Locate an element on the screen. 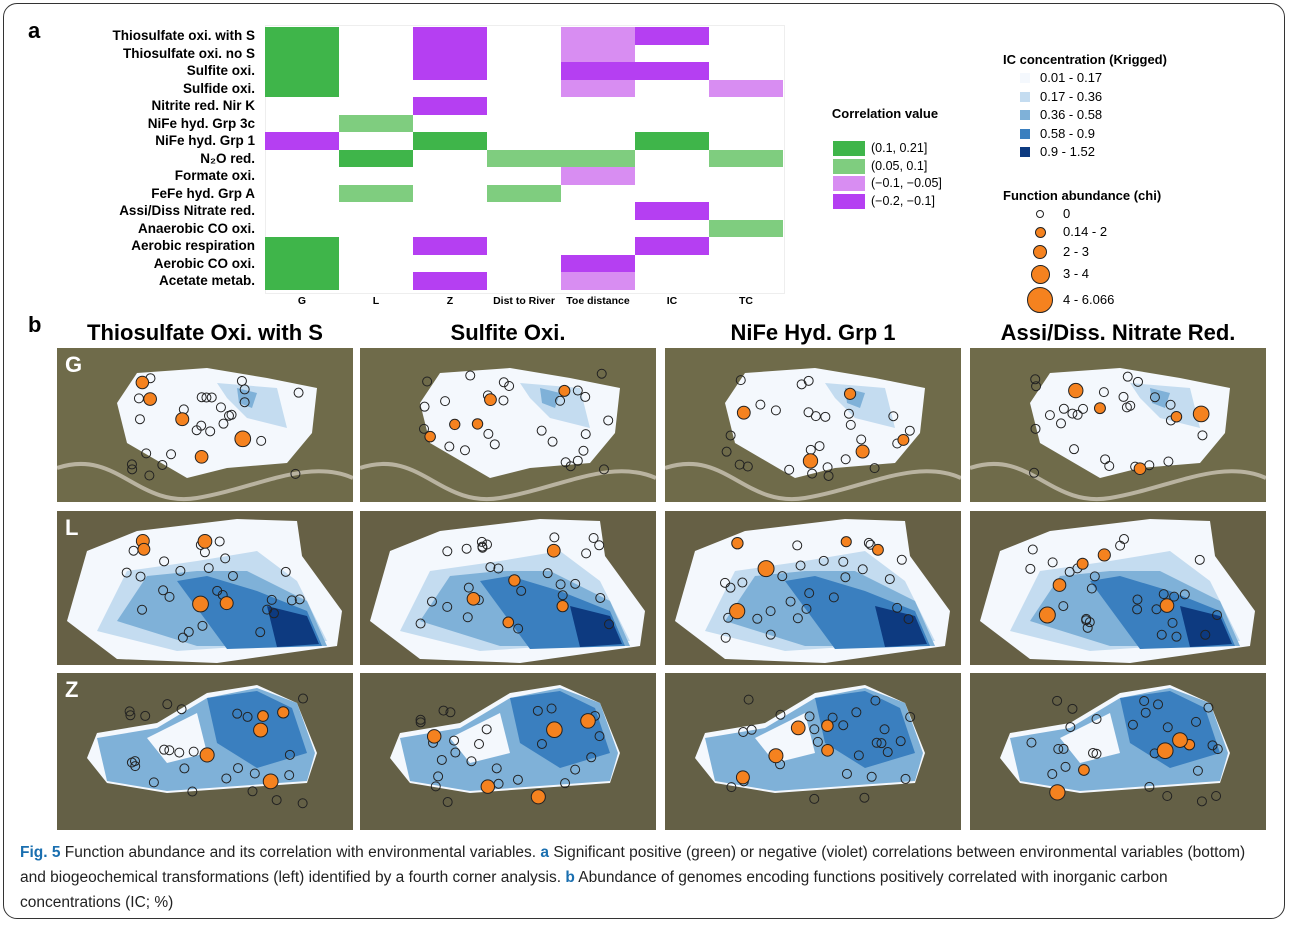 The width and height of the screenshot is (1292, 925). caption-text: a is located at coordinates (545, 852).